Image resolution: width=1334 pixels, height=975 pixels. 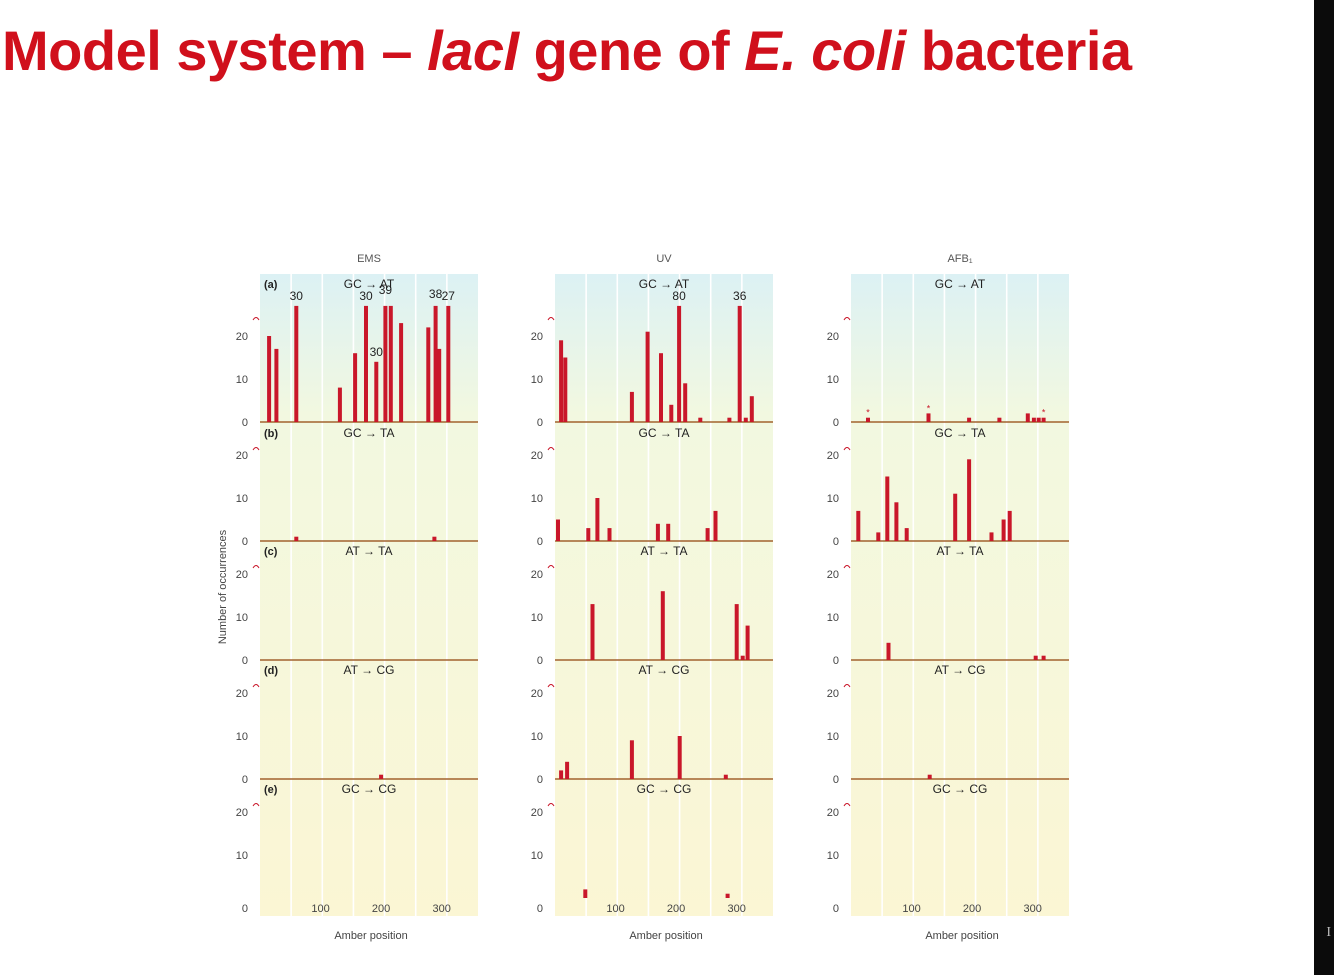 What do you see at coordinates (825, 50) in the screenshot?
I see `title-organism-name: E. coli` at bounding box center [825, 50].